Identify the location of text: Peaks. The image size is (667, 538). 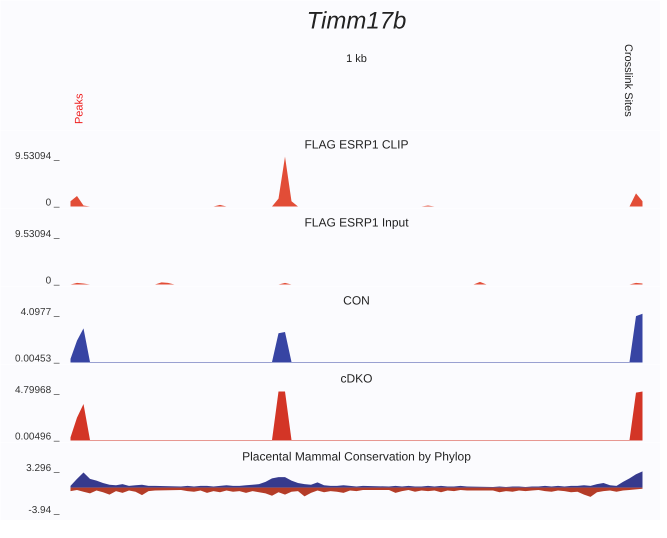
(79, 108).